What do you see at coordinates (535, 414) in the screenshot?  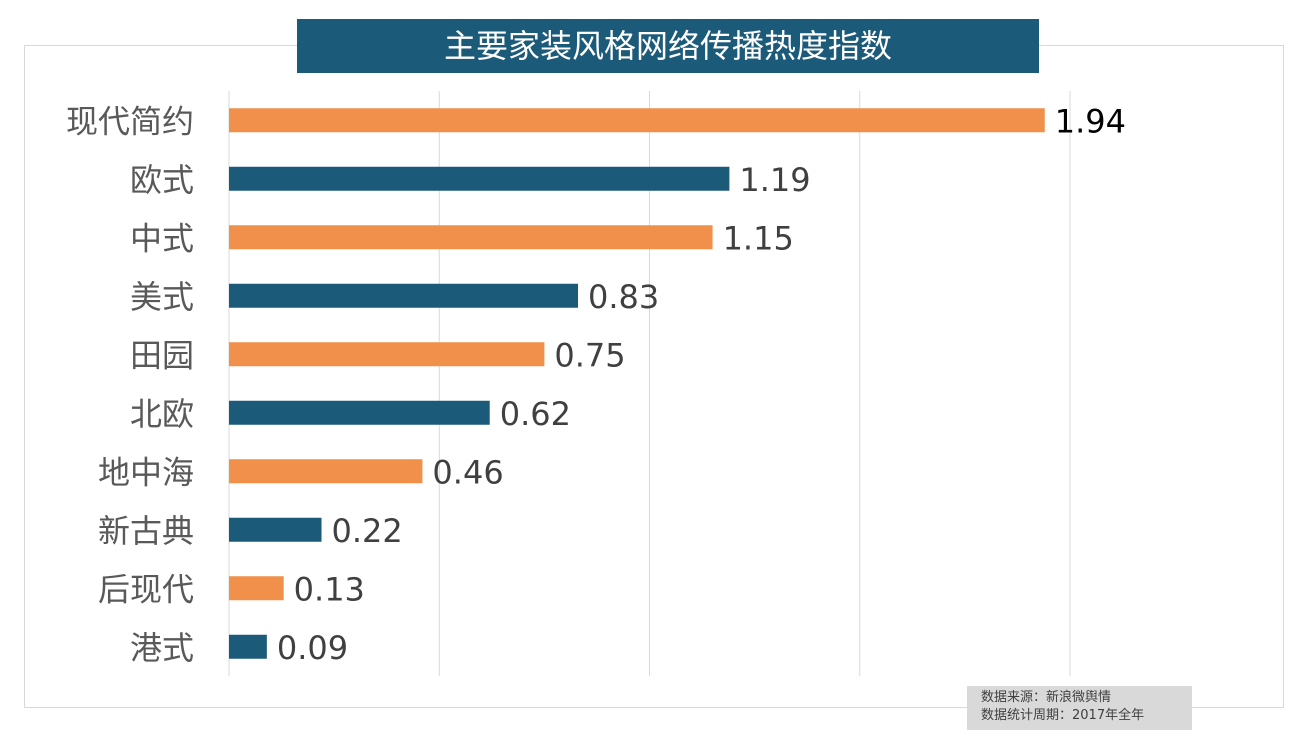 I see `data-label: 0.62` at bounding box center [535, 414].